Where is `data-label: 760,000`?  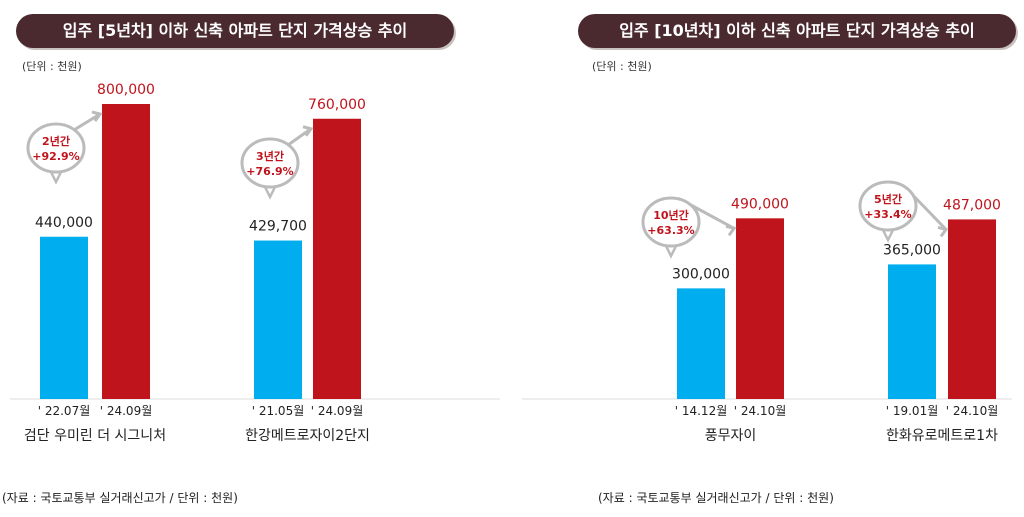
data-label: 760,000 is located at coordinates (337, 105).